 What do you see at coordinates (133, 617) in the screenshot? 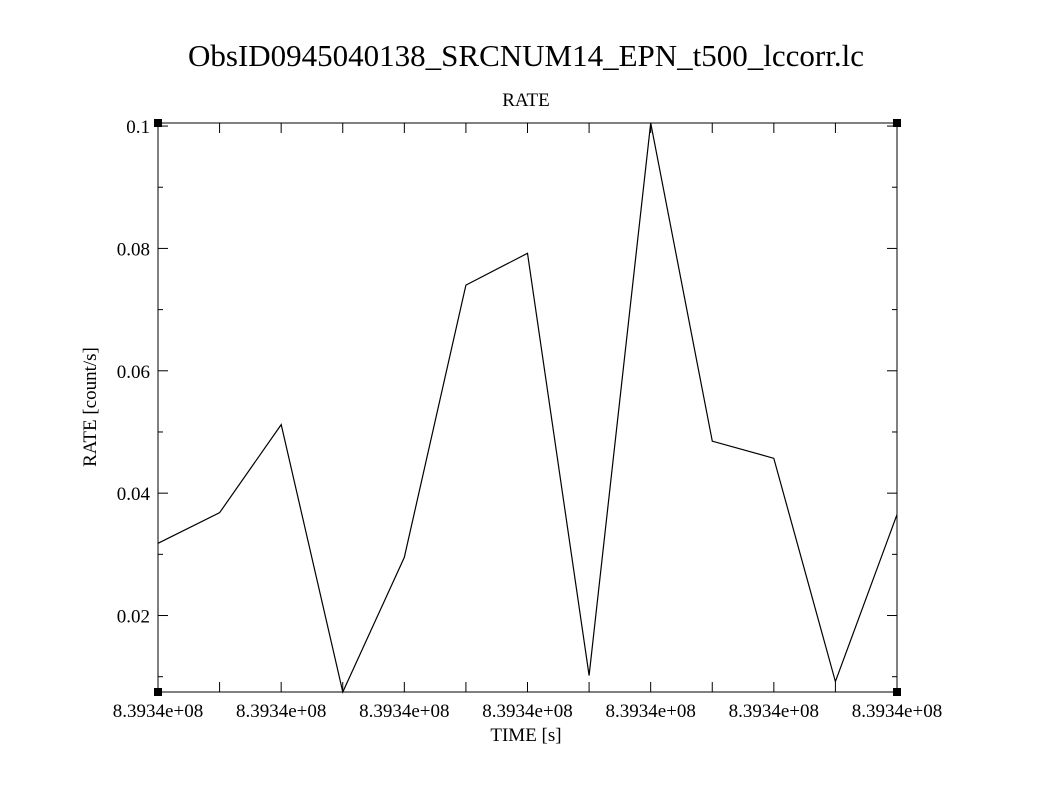
I see `y-tick-label: 0.02` at bounding box center [133, 617].